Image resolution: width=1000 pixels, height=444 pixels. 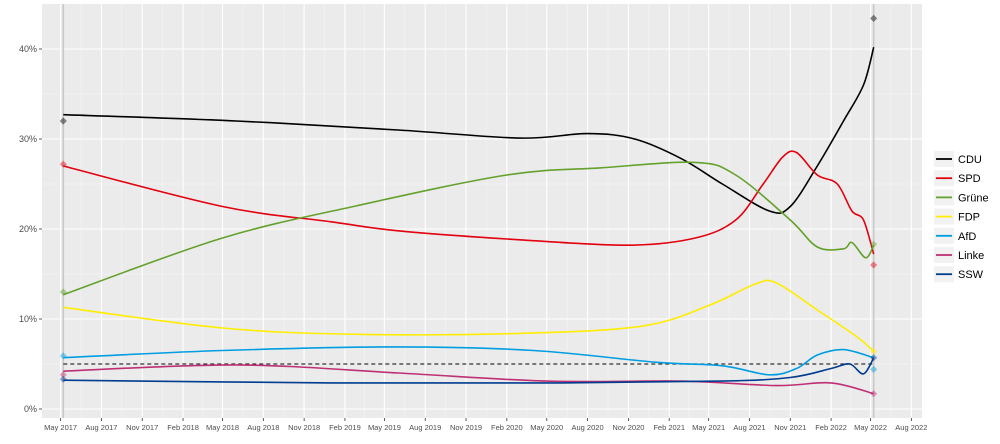 I want to click on series-line-fdp, so click(x=469, y=316).